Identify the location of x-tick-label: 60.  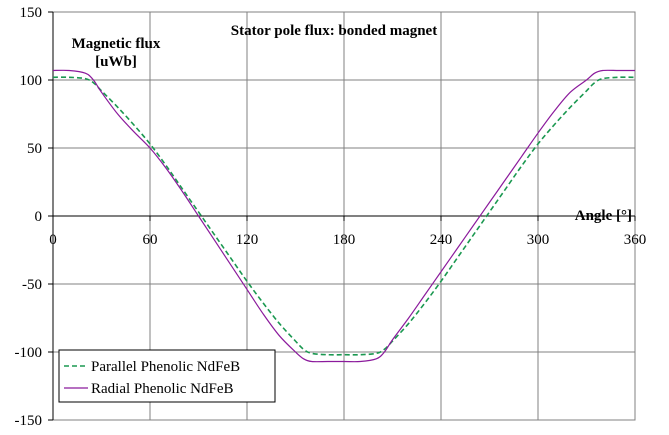
(150, 240).